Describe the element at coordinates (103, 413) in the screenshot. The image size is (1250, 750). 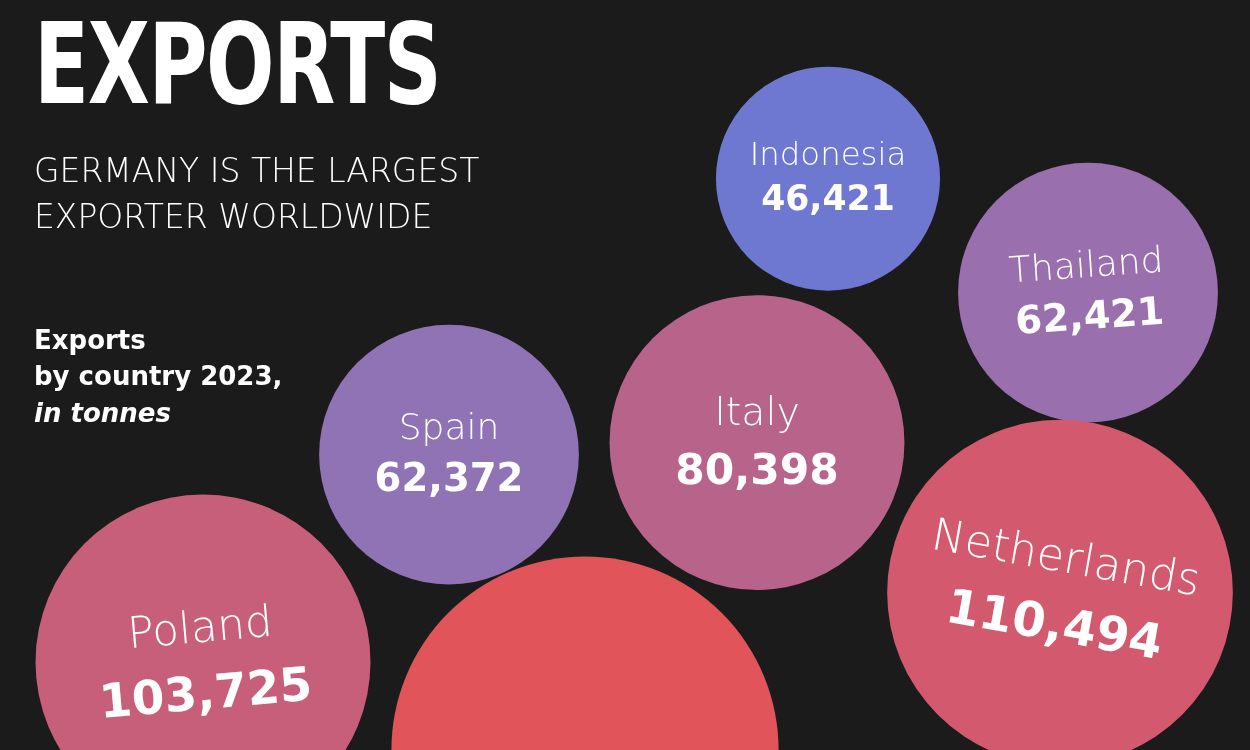
I see `text: in tonnes` at that location.